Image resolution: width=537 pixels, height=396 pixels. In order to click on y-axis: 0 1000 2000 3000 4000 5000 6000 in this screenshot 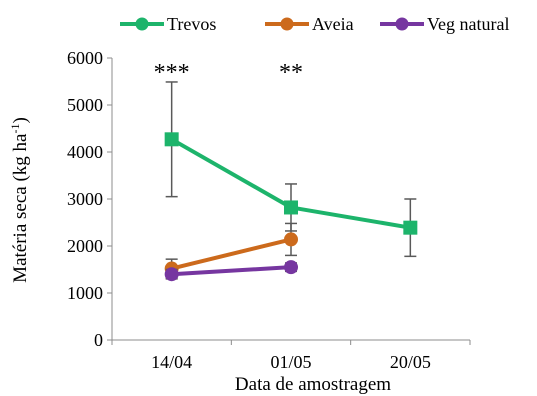, I will do `click(90, 199)`.